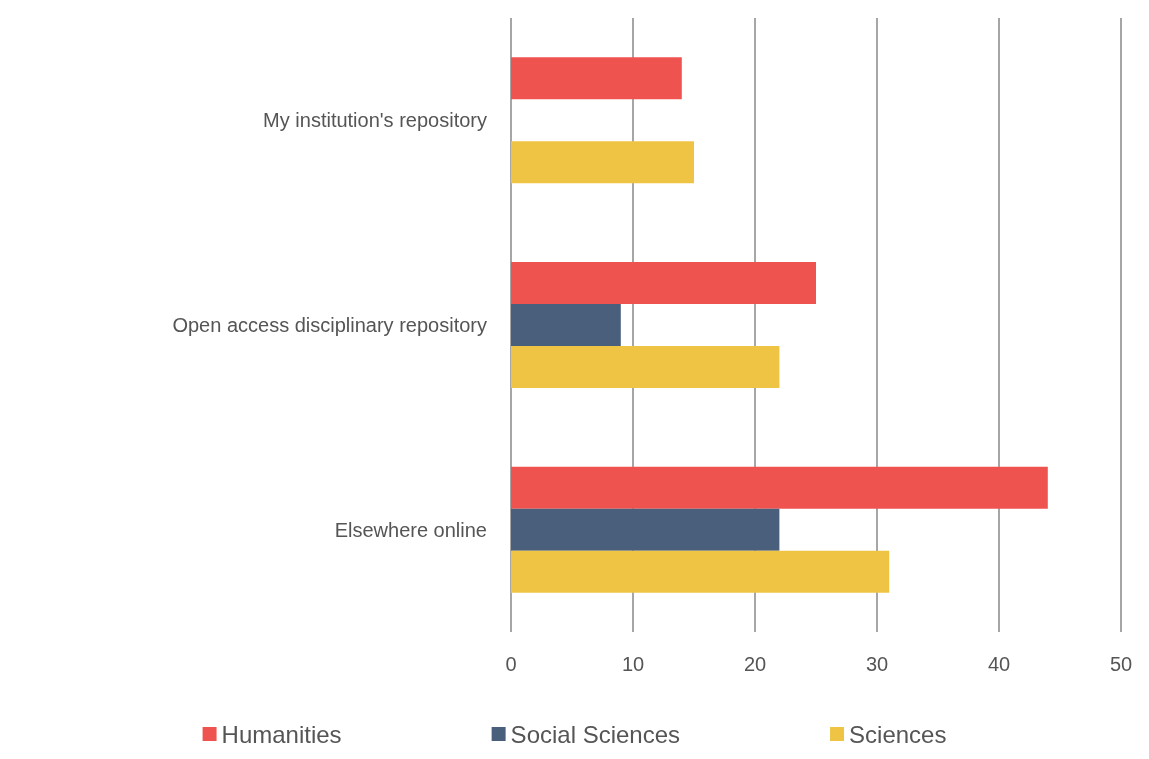 The image size is (1149, 759). What do you see at coordinates (1121, 664) in the screenshot?
I see `x-tick-label: 50` at bounding box center [1121, 664].